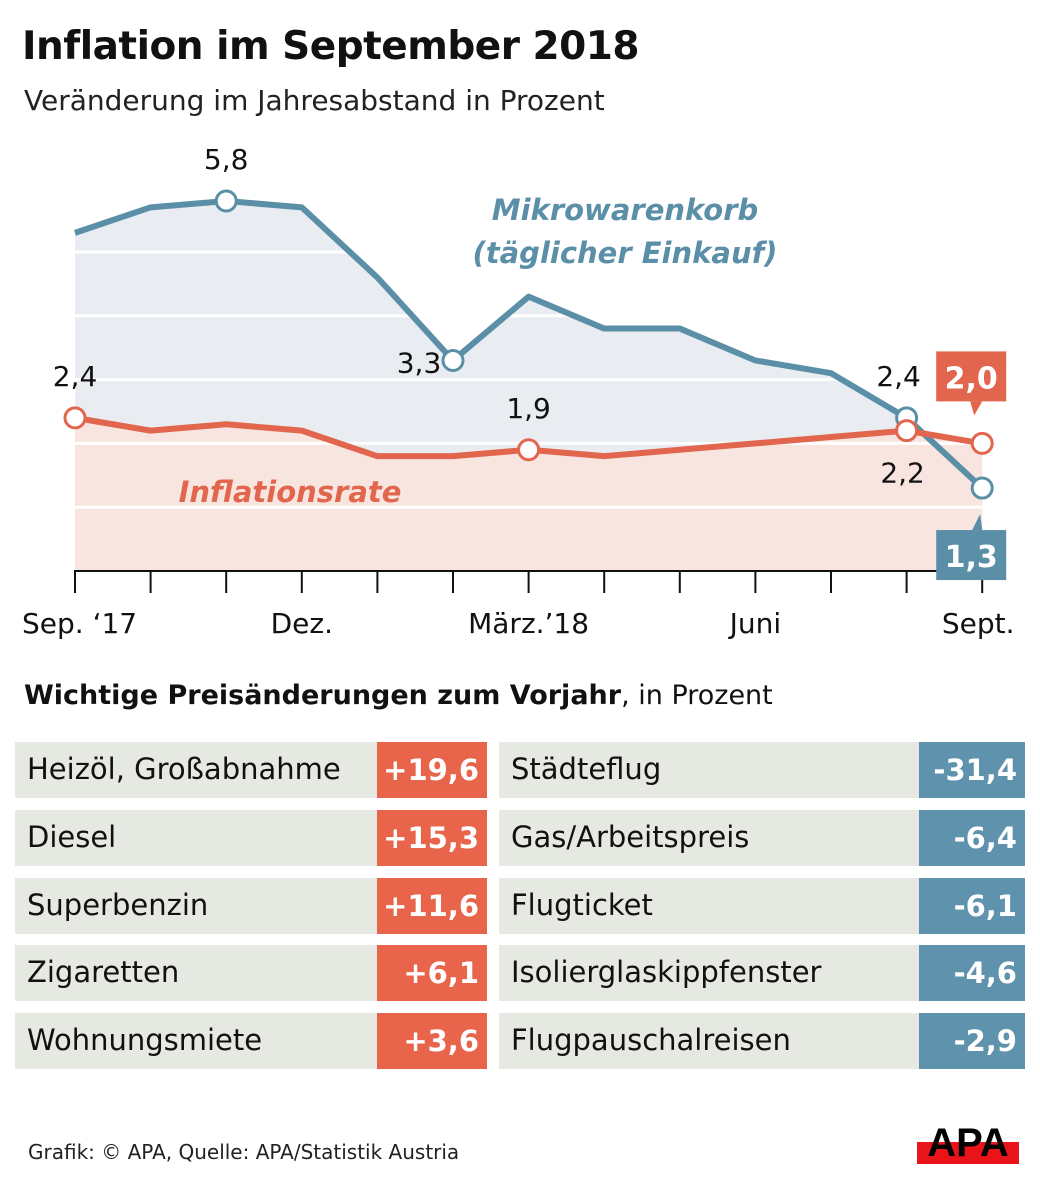 Image resolution: width=1040 pixels, height=1185 pixels. What do you see at coordinates (755, 623) in the screenshot?
I see `x-tick-label: Juni` at bounding box center [755, 623].